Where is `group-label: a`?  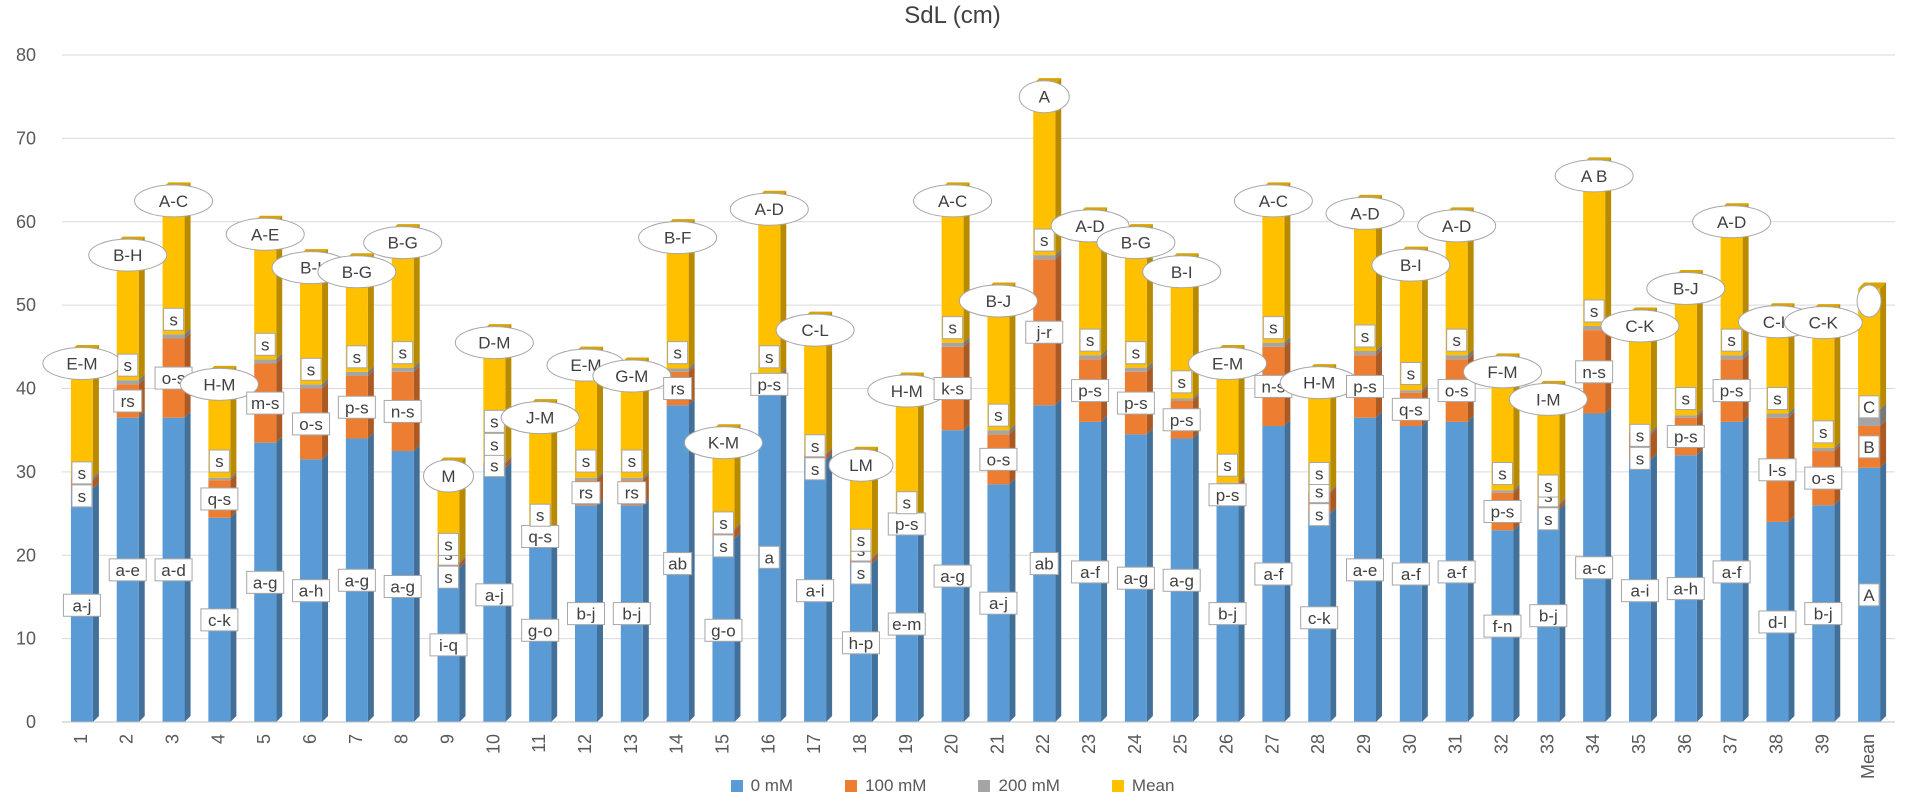 group-label: a is located at coordinates (770, 557).